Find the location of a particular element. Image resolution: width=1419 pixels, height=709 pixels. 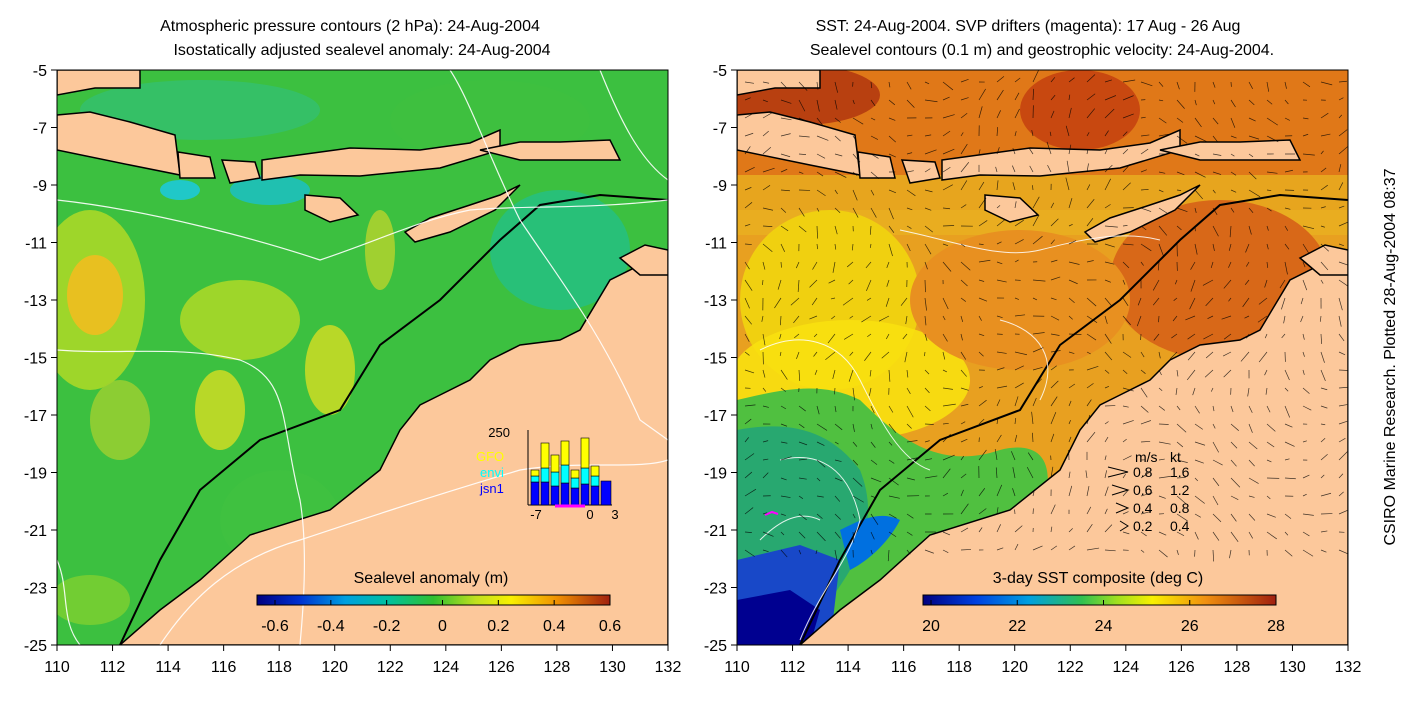

left-ytick-label: -19 is located at coordinates (35, 474).